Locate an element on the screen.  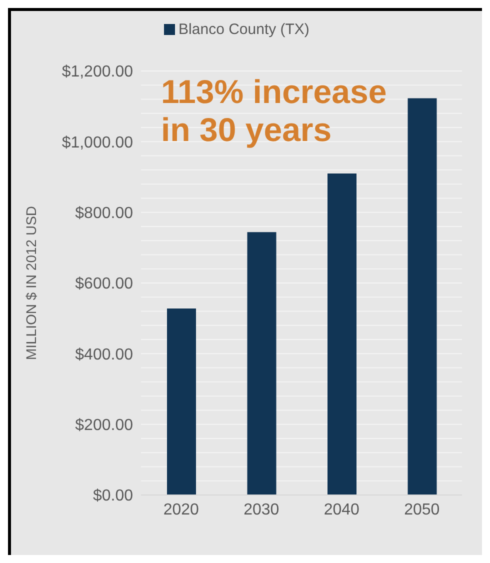
y-tick-label: $400.00 is located at coordinates (104, 355).